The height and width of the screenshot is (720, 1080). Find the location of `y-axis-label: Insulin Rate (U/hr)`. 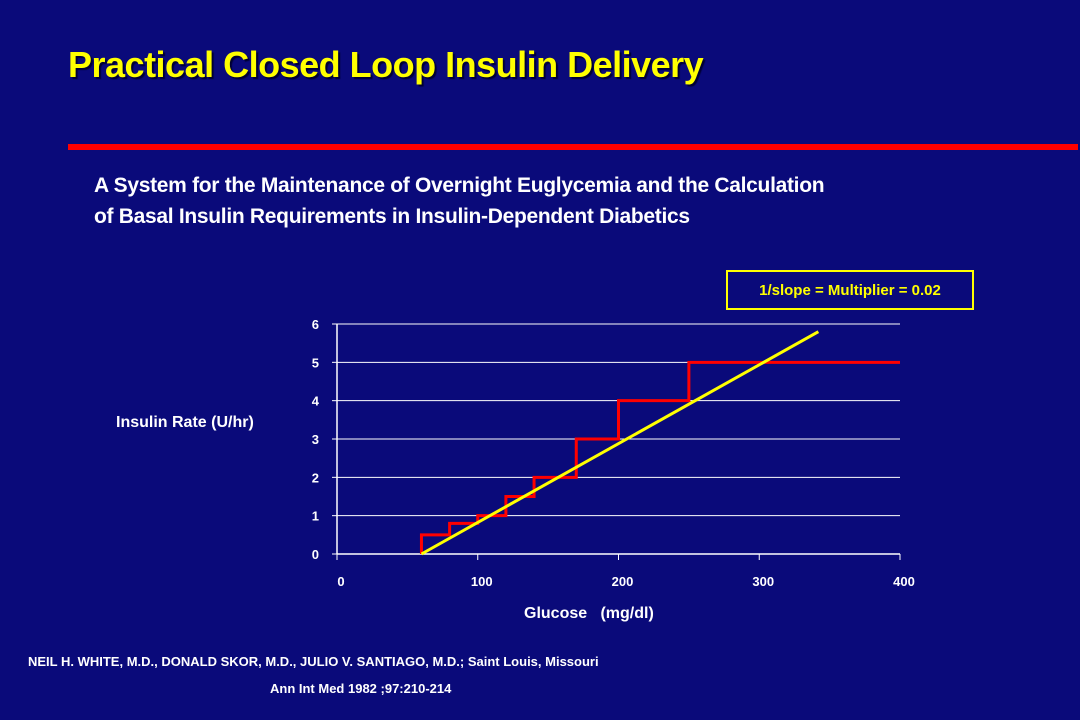

y-axis-label: Insulin Rate (U/hr) is located at coordinates (185, 422).